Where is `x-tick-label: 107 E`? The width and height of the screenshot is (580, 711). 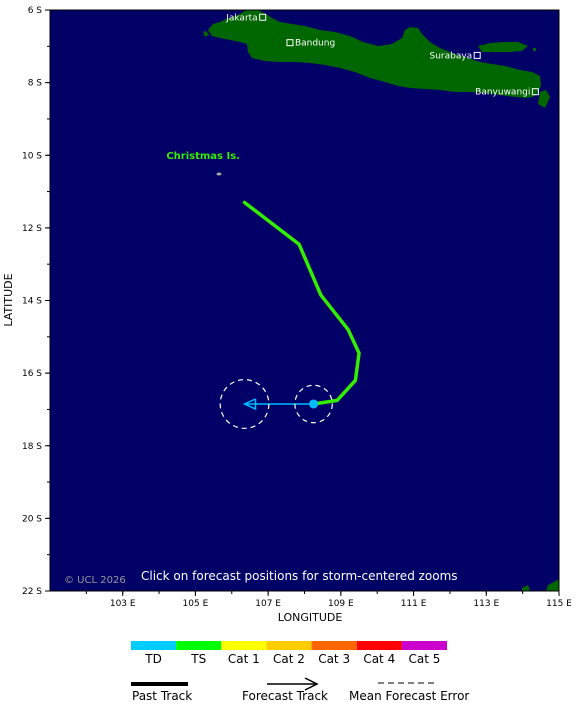
x-tick-label: 107 E is located at coordinates (268, 604).